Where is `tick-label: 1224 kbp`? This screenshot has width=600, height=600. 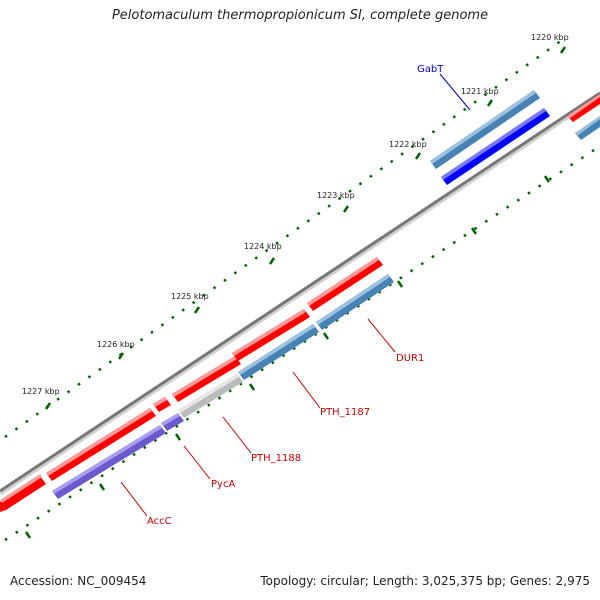 tick-label: 1224 kbp is located at coordinates (263, 246).